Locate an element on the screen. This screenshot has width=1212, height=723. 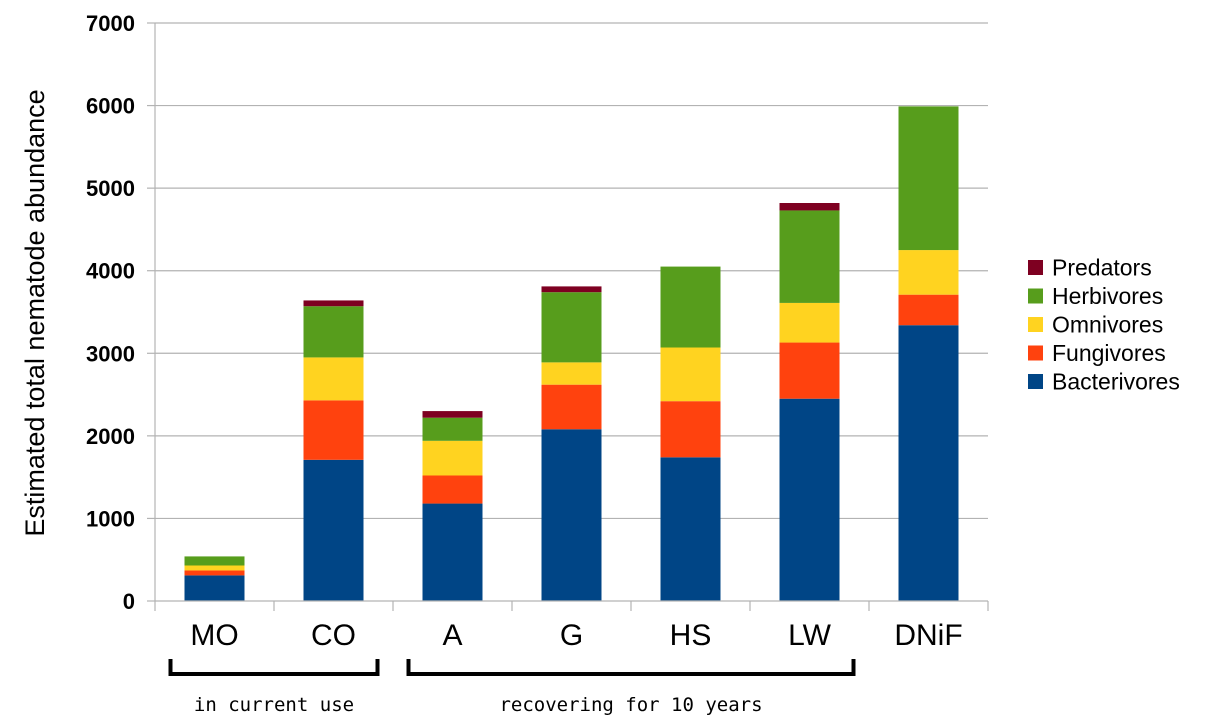
bar-omnivores-co is located at coordinates (333, 379).